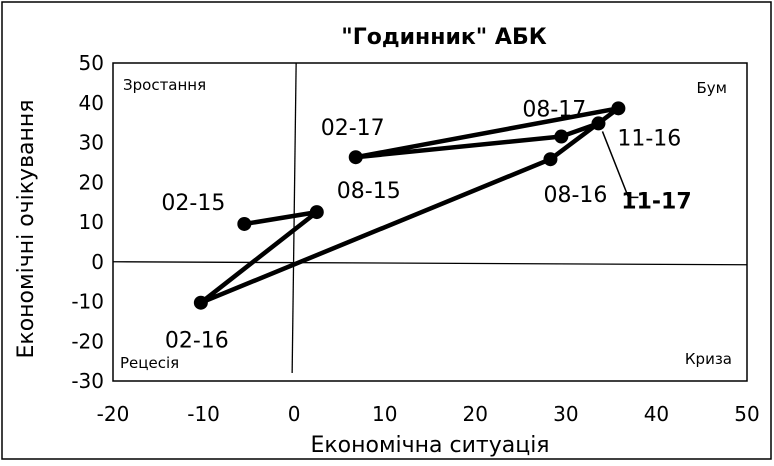  Describe the element at coordinates (369, 191) in the screenshot. I see `point-label: 08-15` at that location.